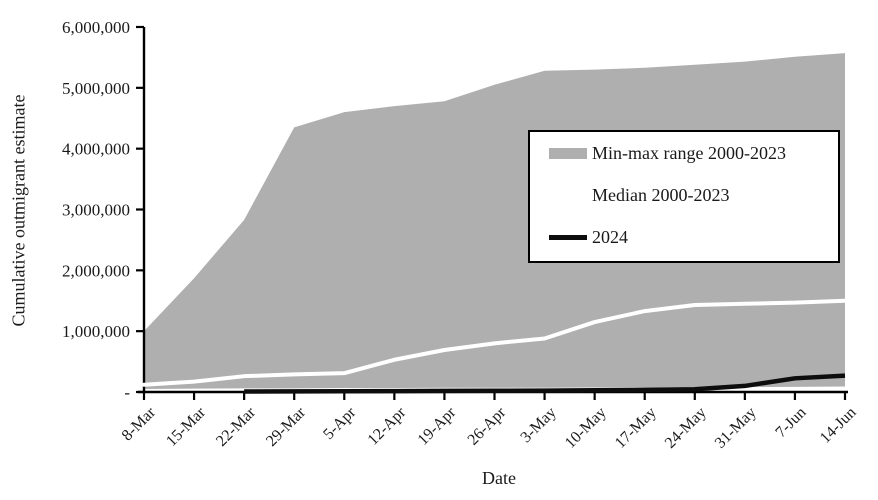 Image resolution: width=878 pixels, height=500 pixels. I want to click on legend-item-minmax: Min-max range 2000-2023, so click(690, 153).